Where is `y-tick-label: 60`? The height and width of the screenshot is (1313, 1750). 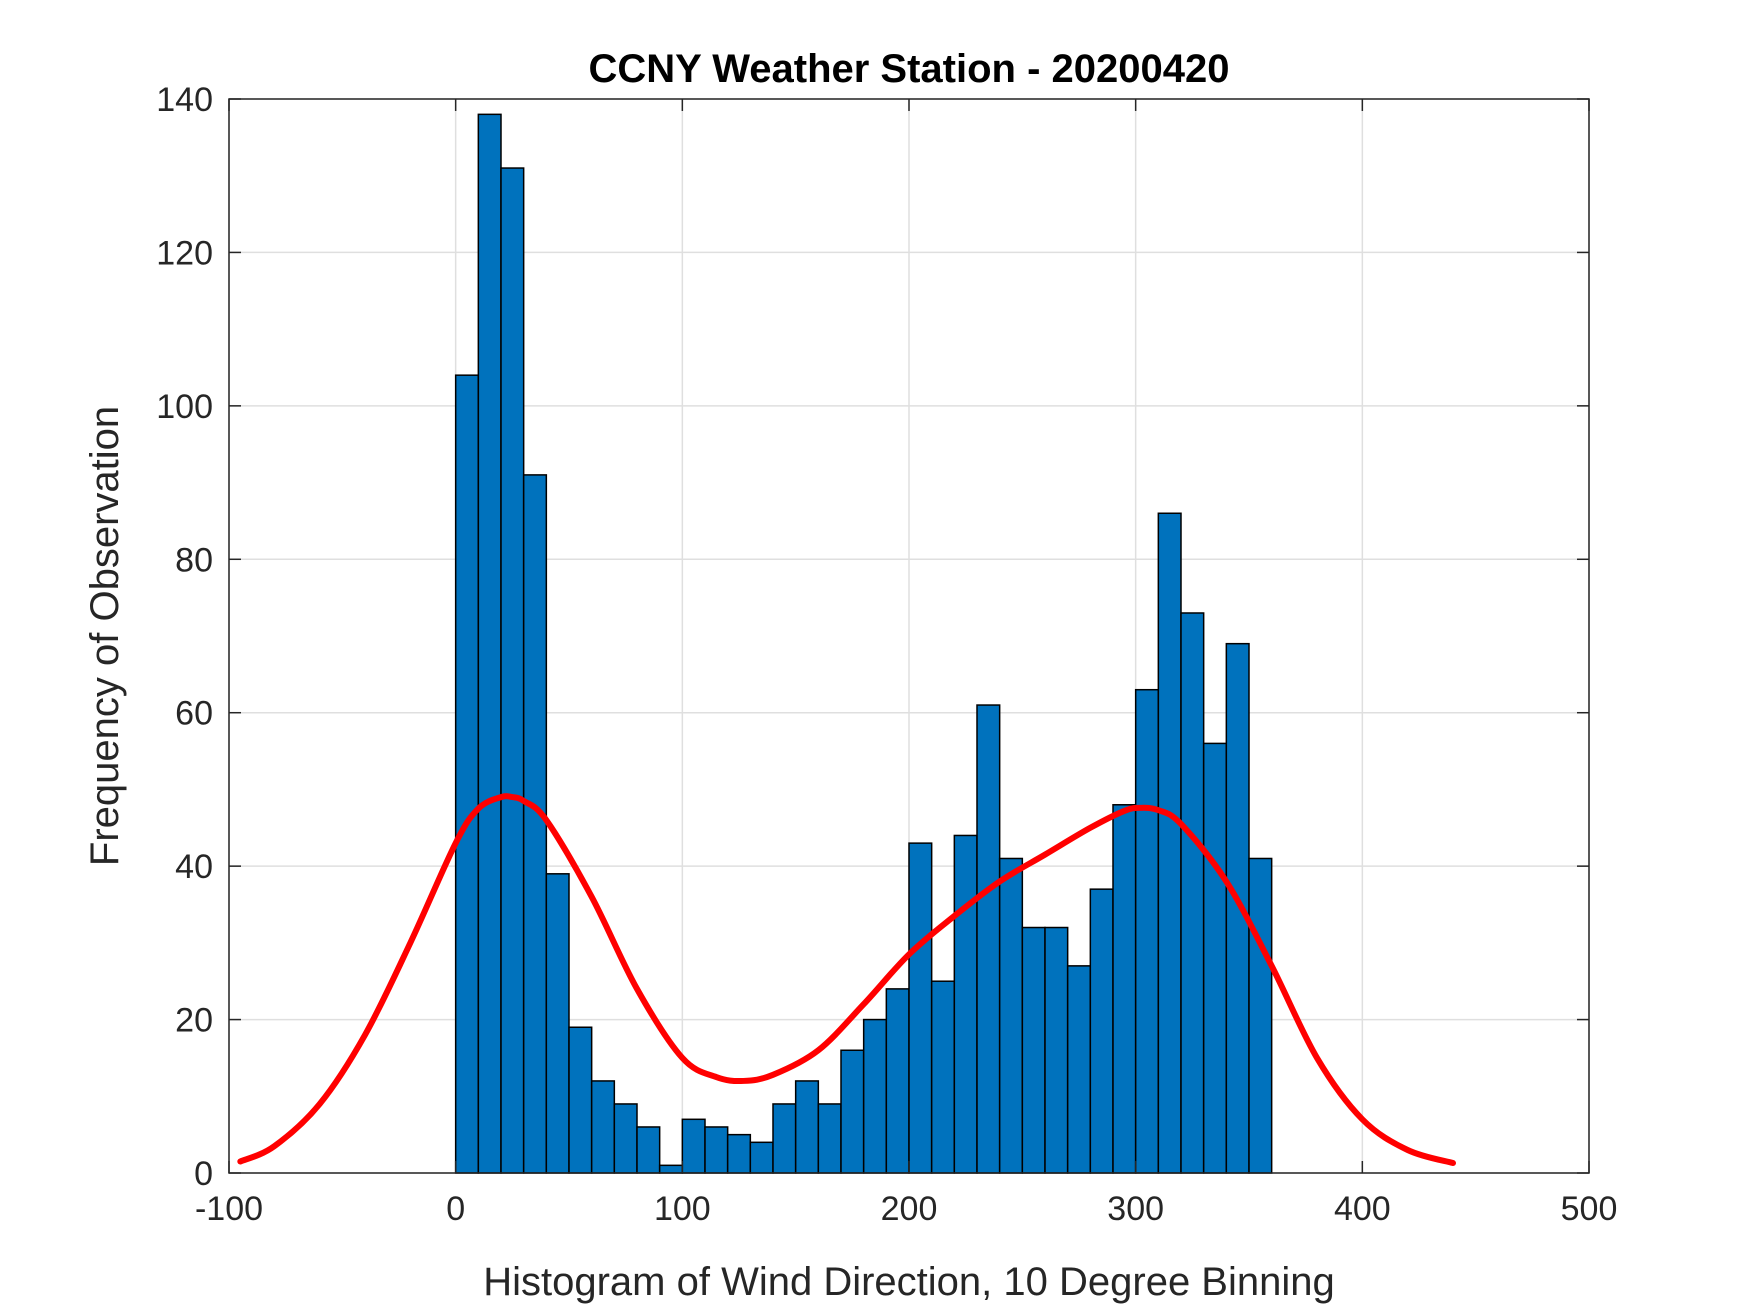
y-tick-label: 60 is located at coordinates (194, 714).